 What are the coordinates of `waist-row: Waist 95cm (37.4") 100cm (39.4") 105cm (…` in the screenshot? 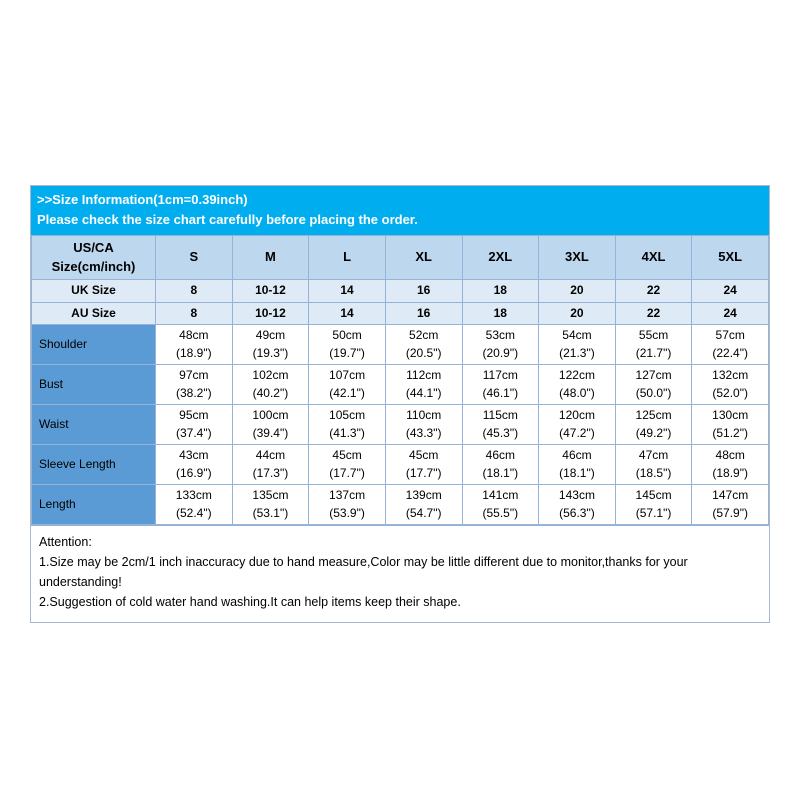 It's located at (400, 425).